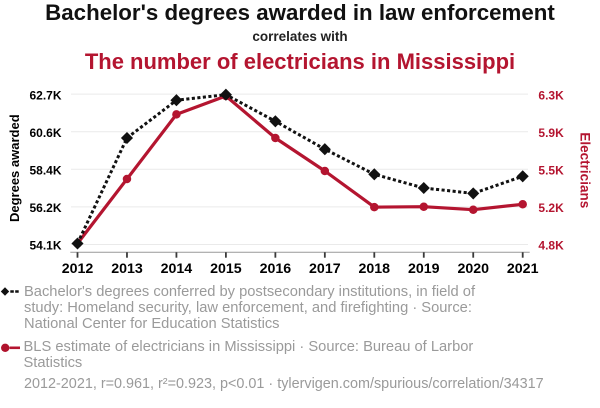 Image resolution: width=600 pixels, height=408 pixels. Describe the element at coordinates (276, 269) in the screenshot. I see `svg-text: 2016` at that location.